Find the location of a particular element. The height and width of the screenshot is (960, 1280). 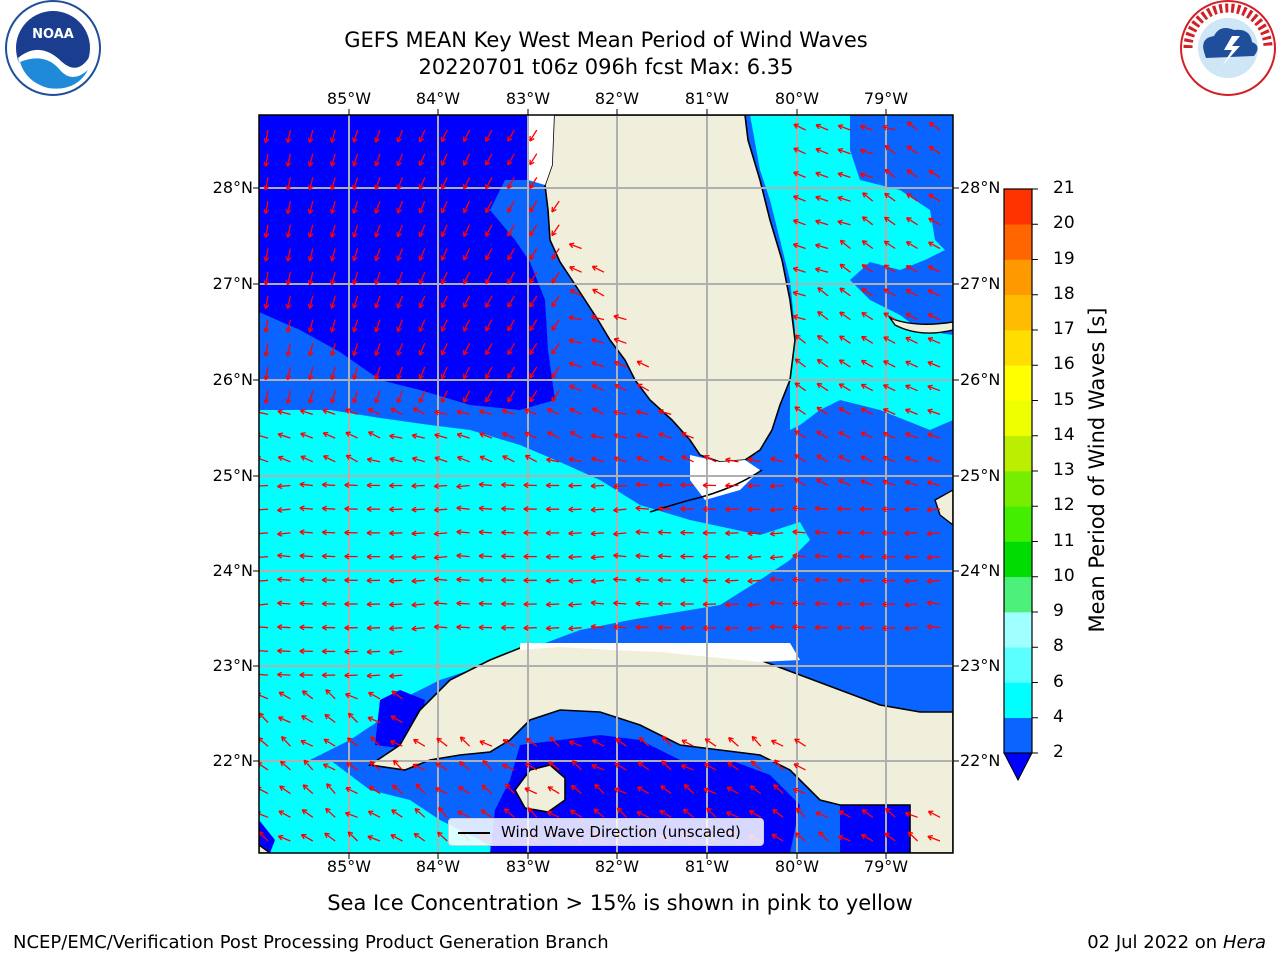

chart-title-line2: 20220701 t06z 096h fcst Max: 6.35 is located at coordinates (606, 67).